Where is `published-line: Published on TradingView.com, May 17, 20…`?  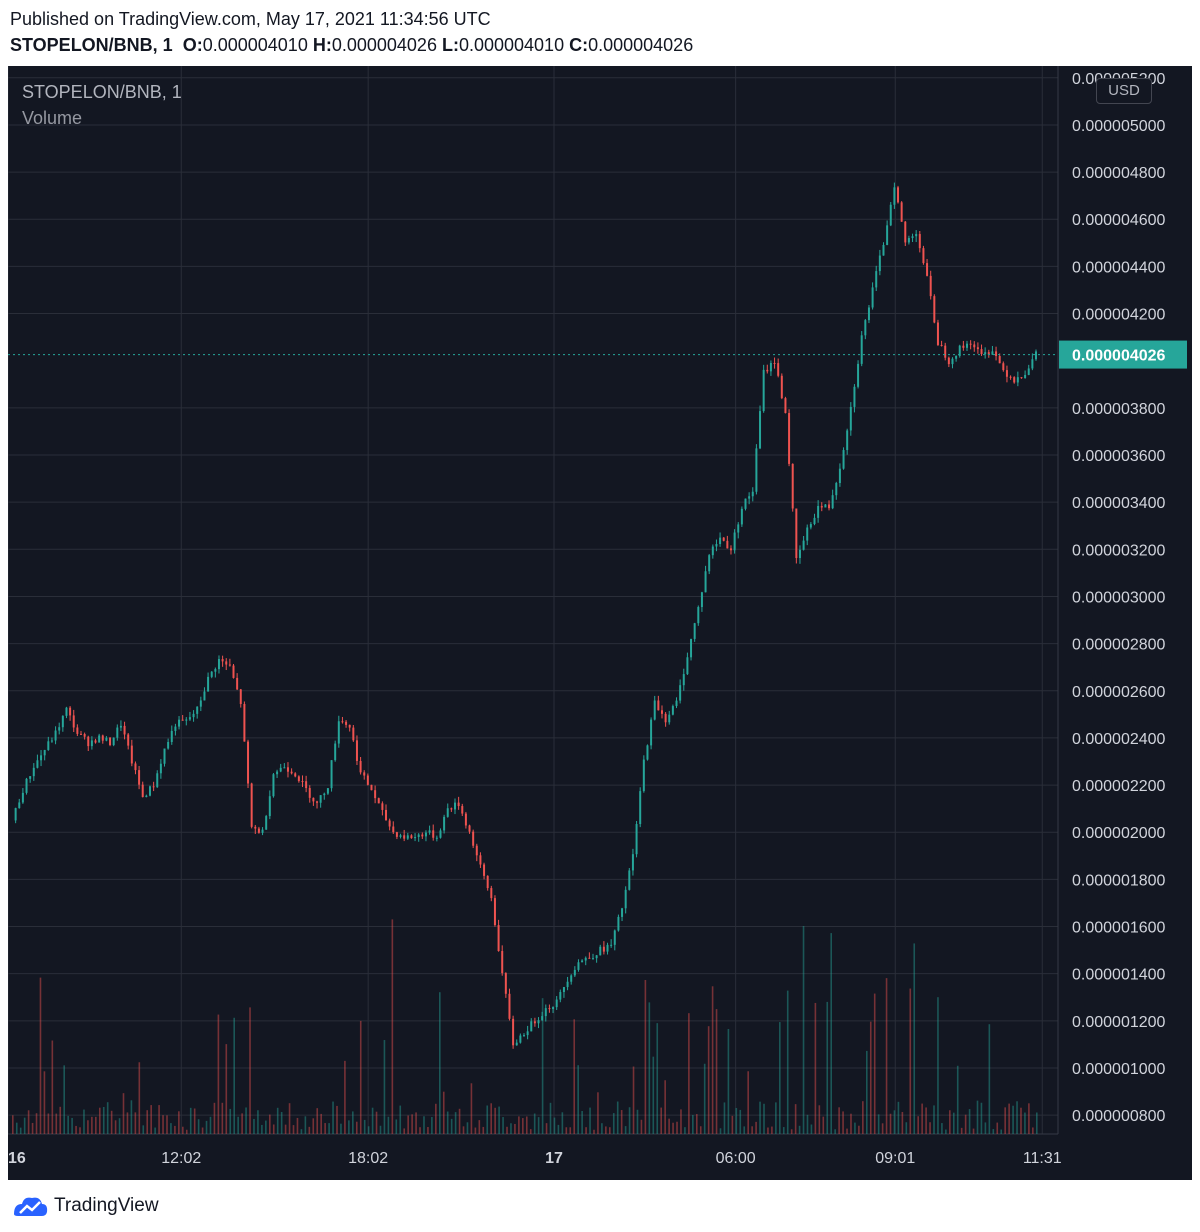
published-line: Published on TradingView.com, May 17, 20… is located at coordinates (250, 19).